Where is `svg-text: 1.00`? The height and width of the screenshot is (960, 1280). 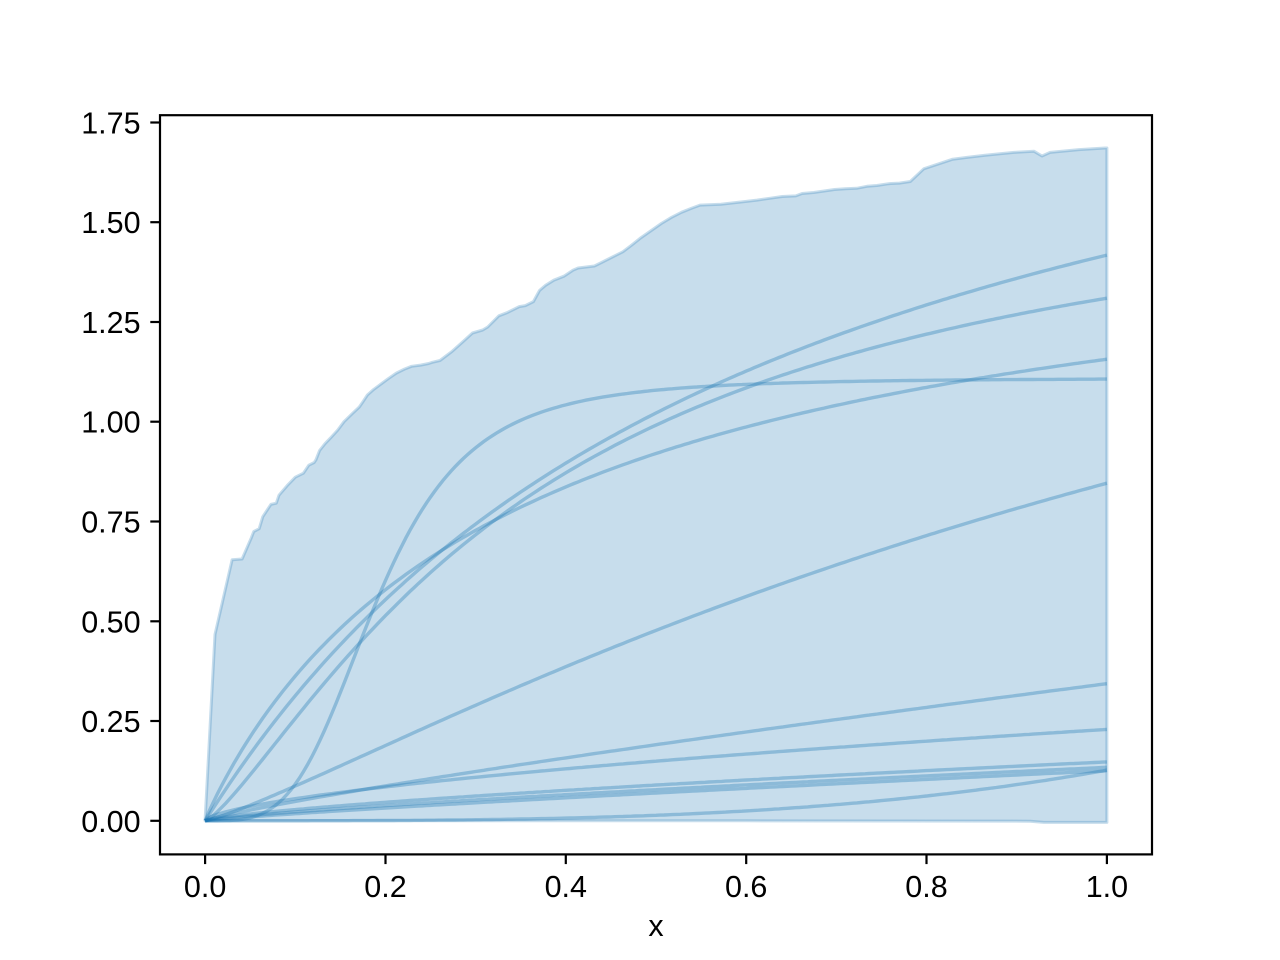
svg-text: 1.00 is located at coordinates (110, 423).